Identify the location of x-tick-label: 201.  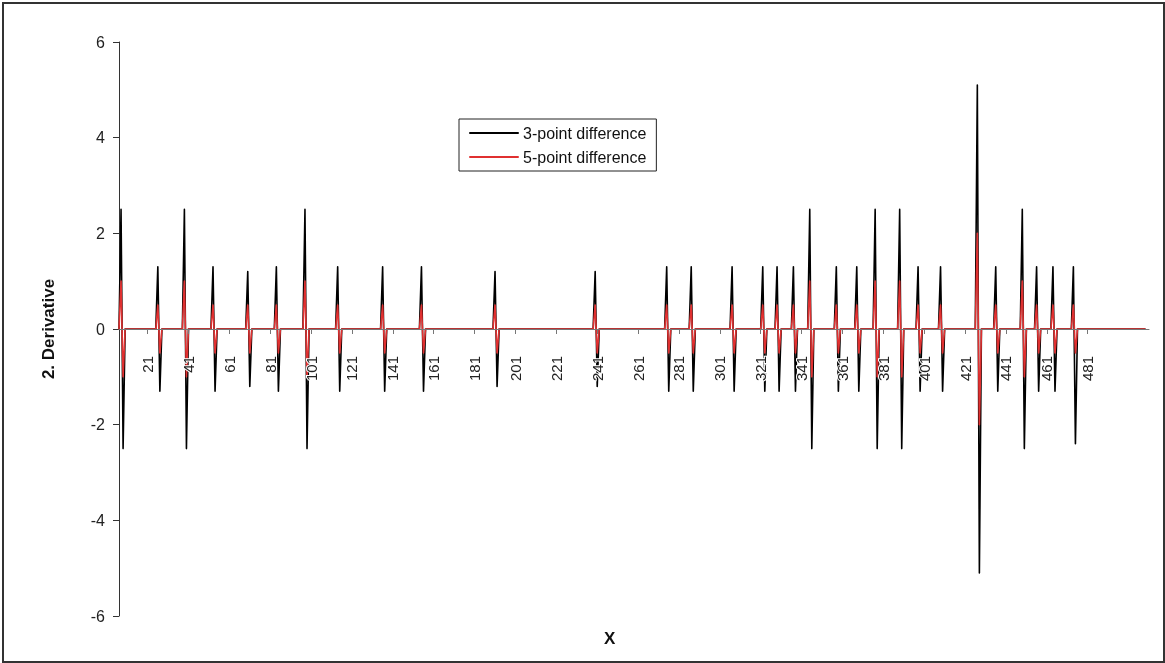
(515, 369).